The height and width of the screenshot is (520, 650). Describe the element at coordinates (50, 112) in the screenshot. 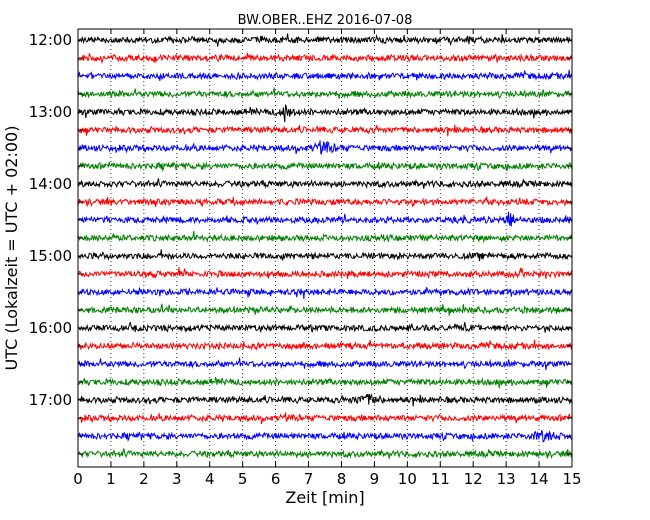

I see `y-tick-label: 13:00` at that location.